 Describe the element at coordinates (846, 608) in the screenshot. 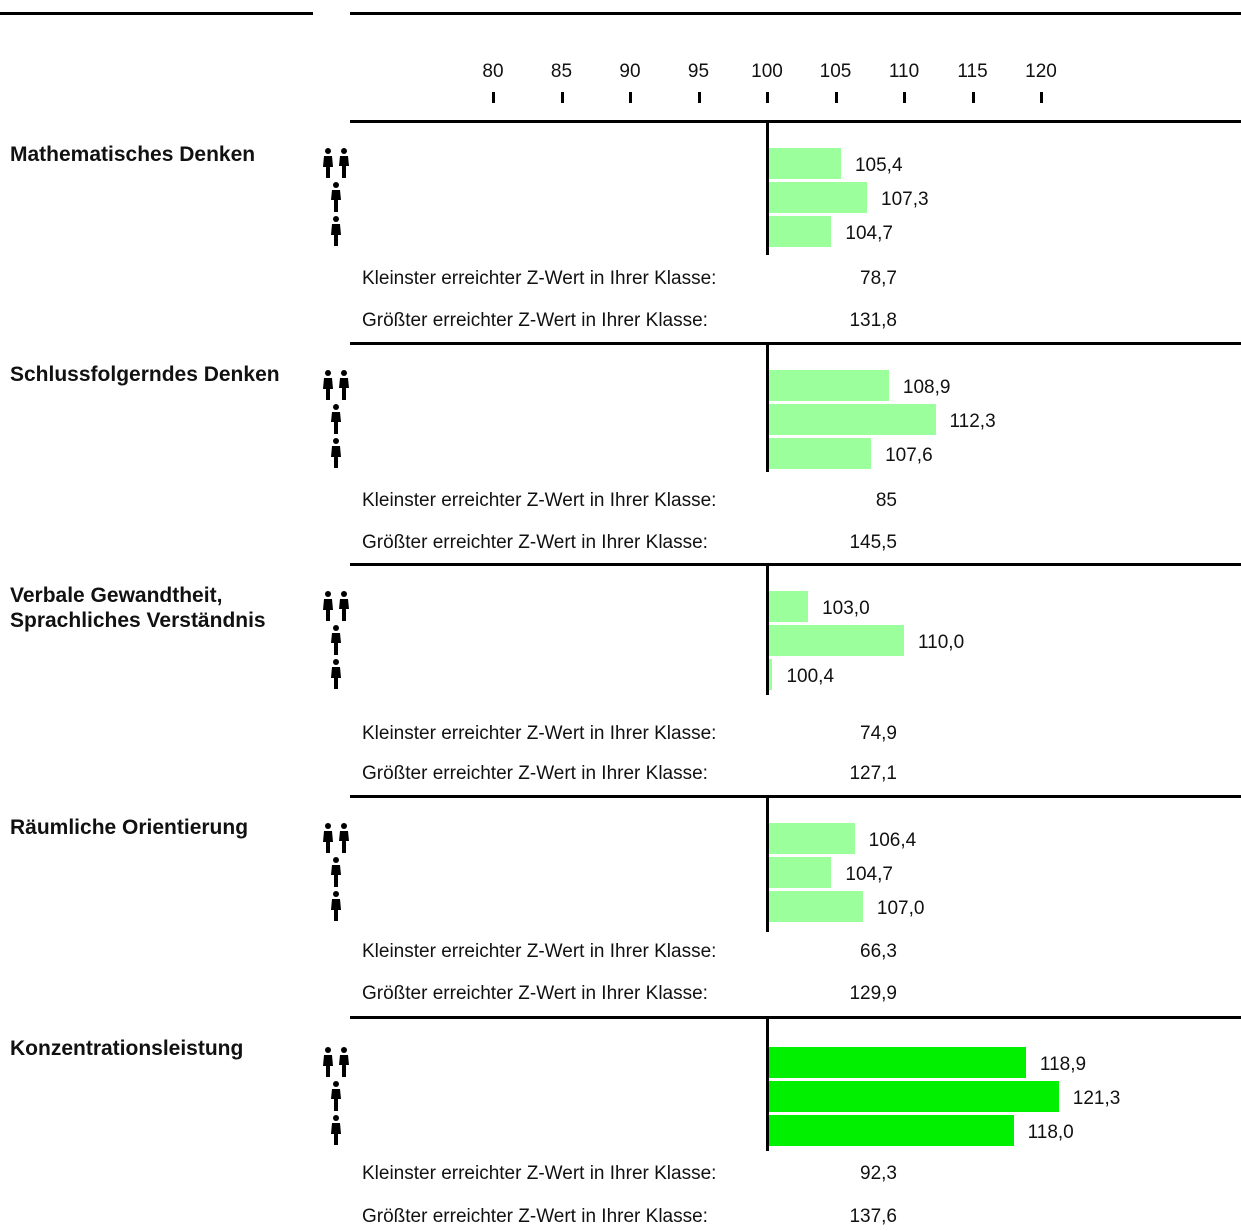

I see `bar-value-label: 103,0` at that location.